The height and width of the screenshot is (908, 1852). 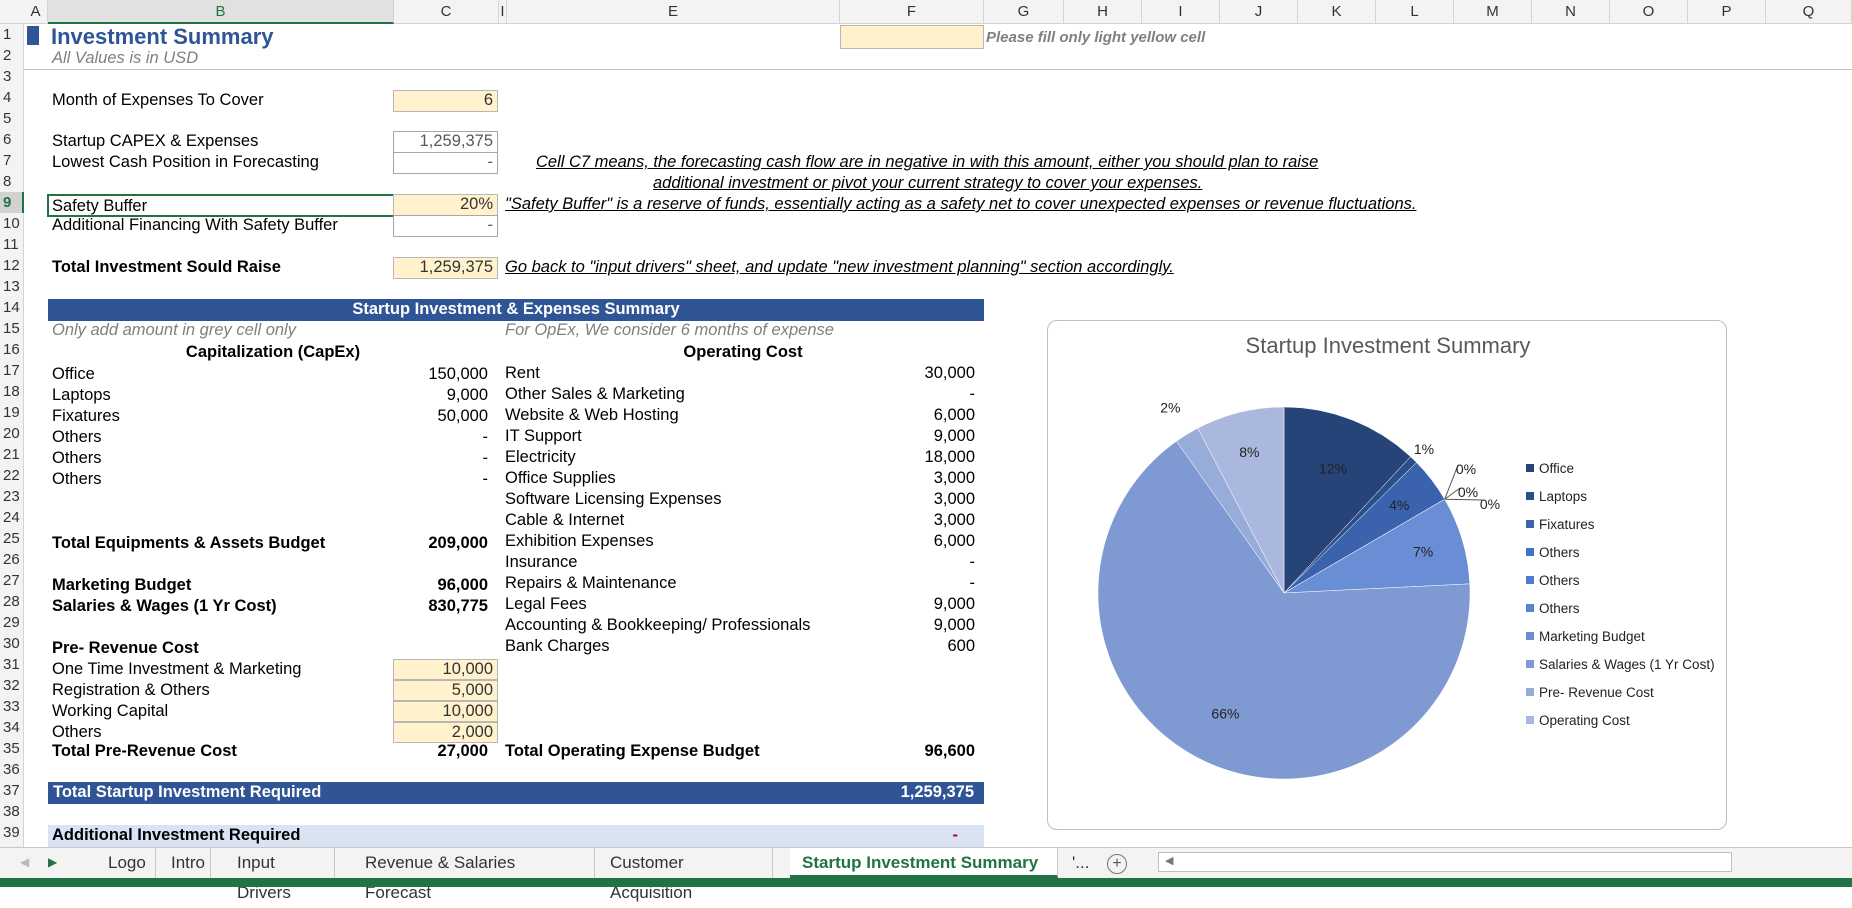 I want to click on capex-item-label: Others, so click(x=77, y=479).